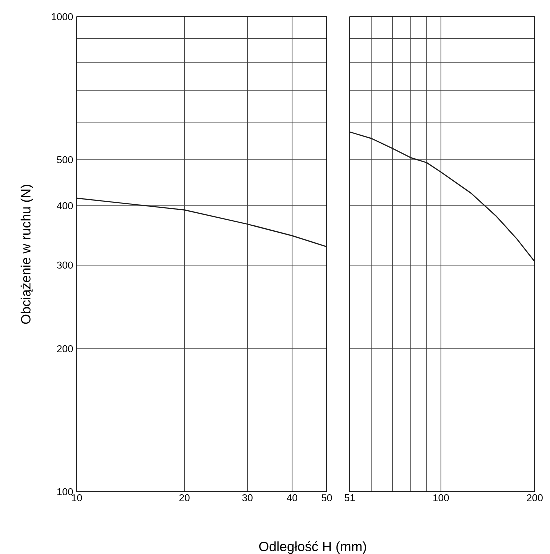 The width and height of the screenshot is (550, 554). Describe the element at coordinates (327, 498) in the screenshot. I see `x-tick-label: 50` at that location.